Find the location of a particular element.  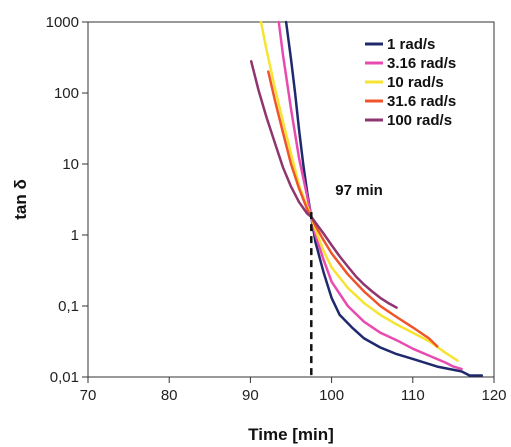

x-axis-title: Time [min] is located at coordinates (291, 434).